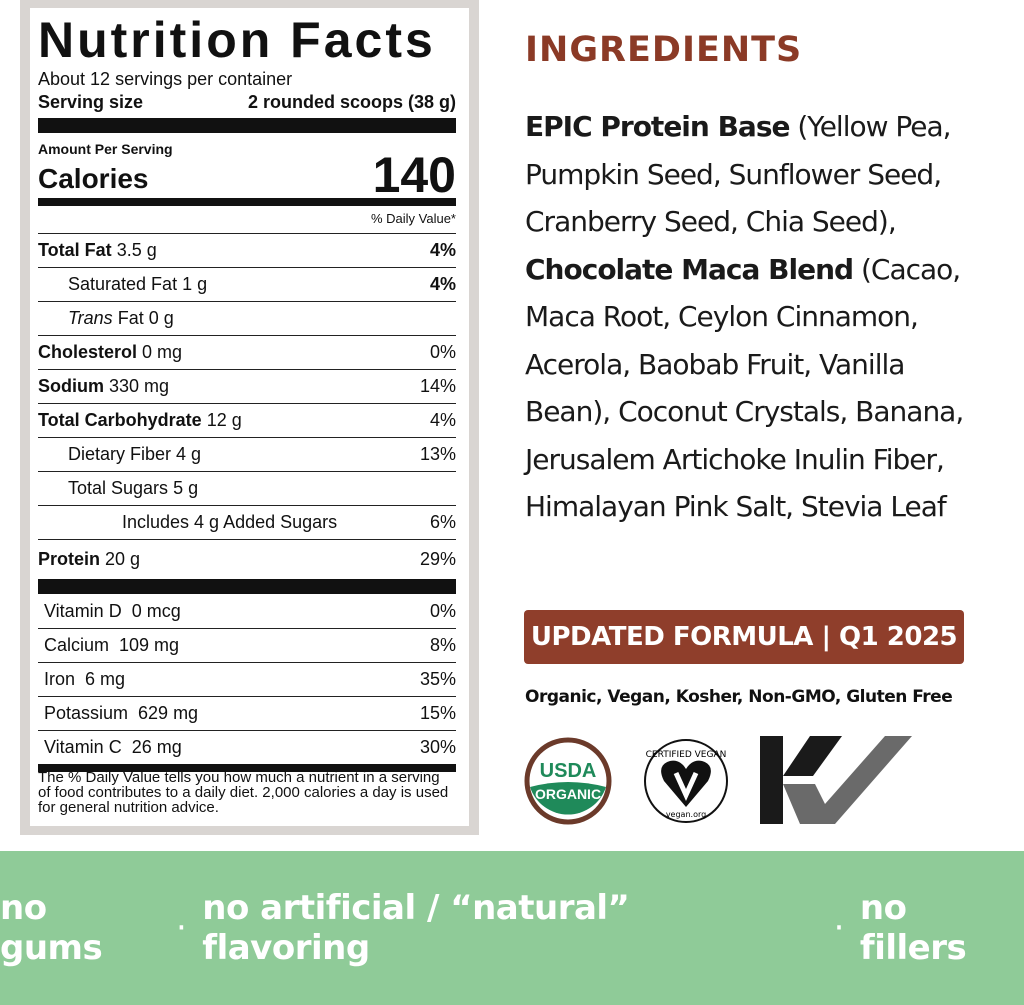  What do you see at coordinates (836, 780) in the screenshot?
I see `kosher-kv-icon` at bounding box center [836, 780].